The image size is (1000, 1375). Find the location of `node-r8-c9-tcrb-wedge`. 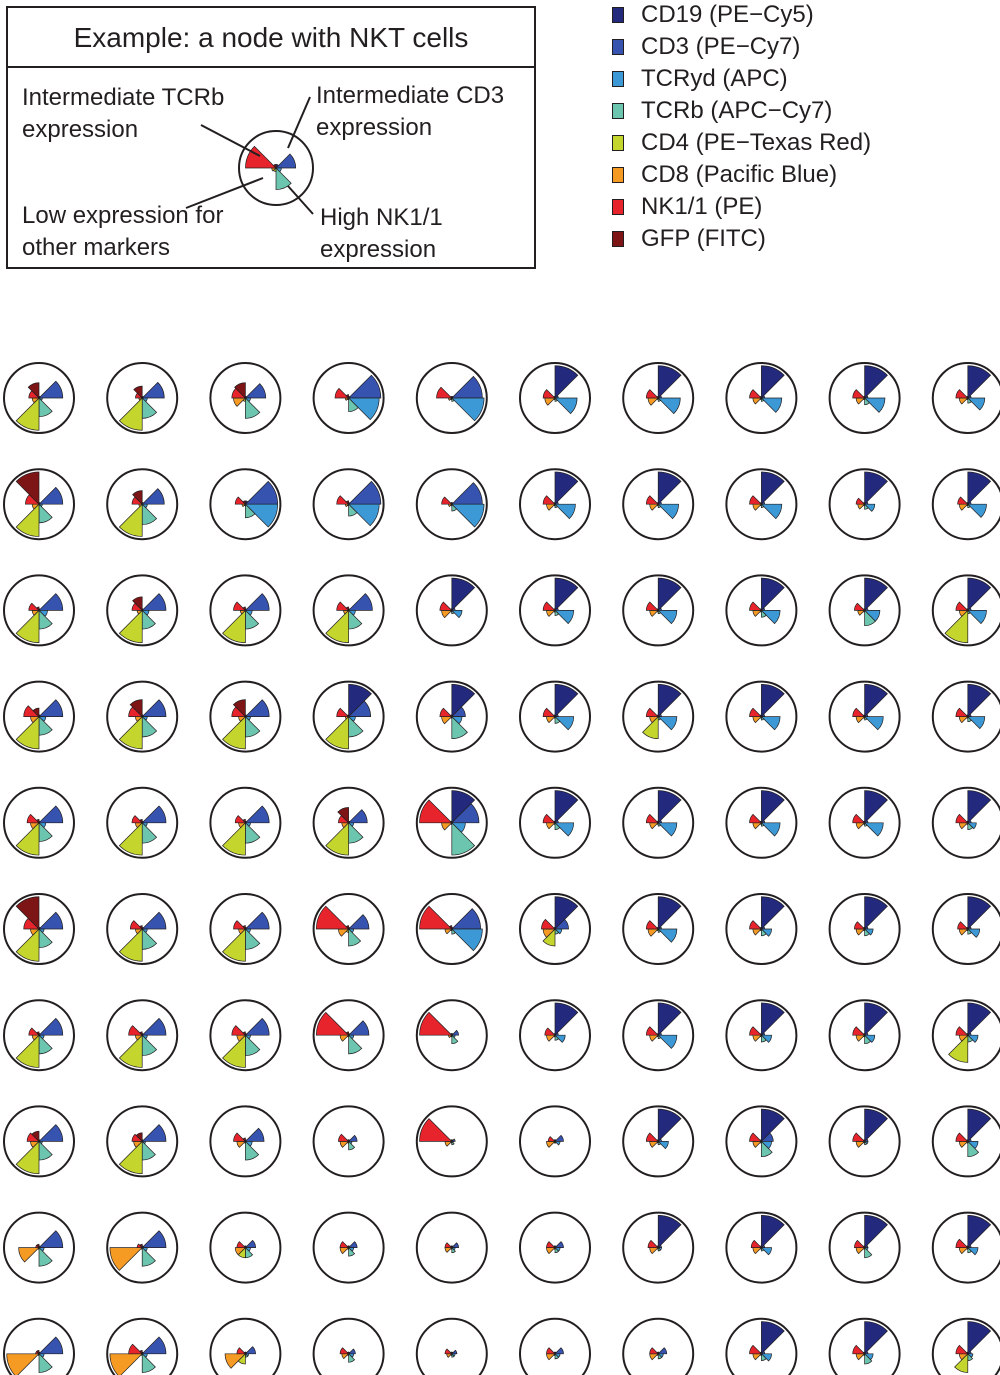

node-r8-c9-tcrb-wedge is located at coordinates (866, 1143).